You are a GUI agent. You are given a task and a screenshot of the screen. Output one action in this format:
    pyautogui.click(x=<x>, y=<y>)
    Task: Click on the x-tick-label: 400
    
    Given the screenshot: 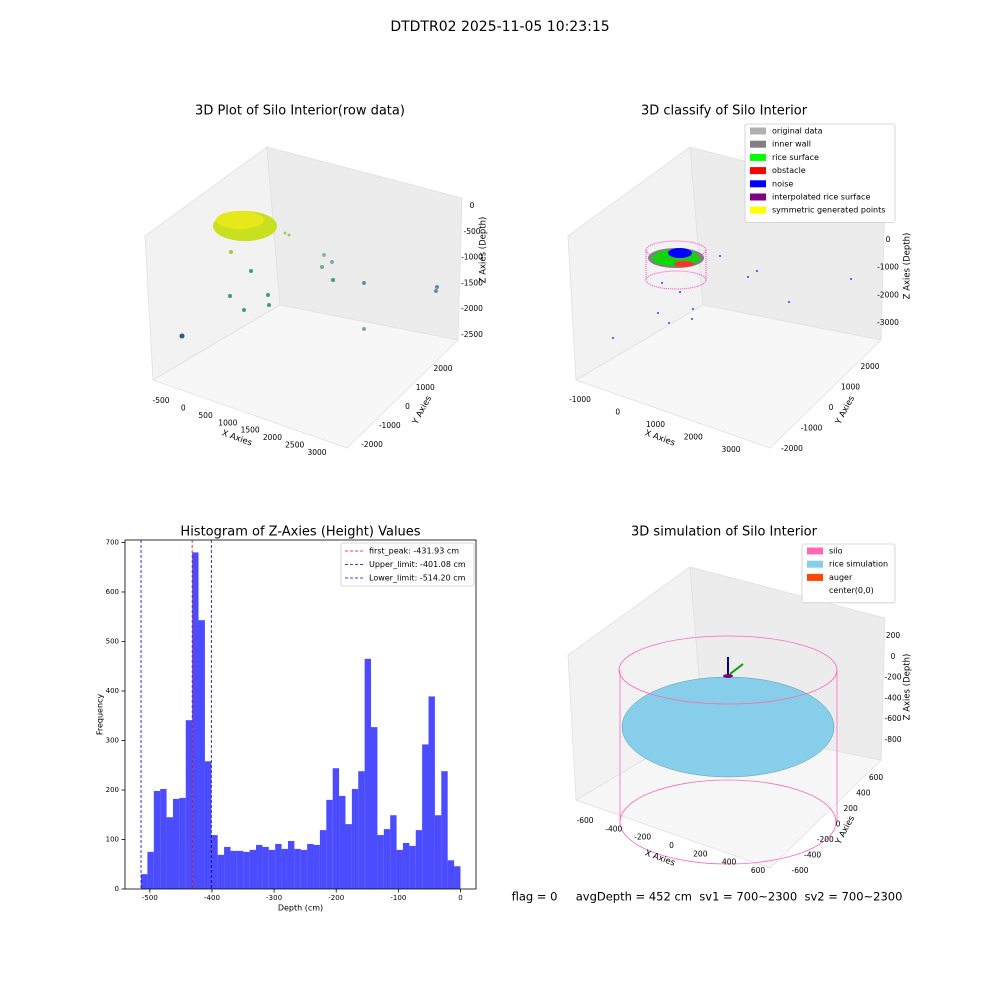 What is the action you would take?
    pyautogui.click(x=729, y=862)
    